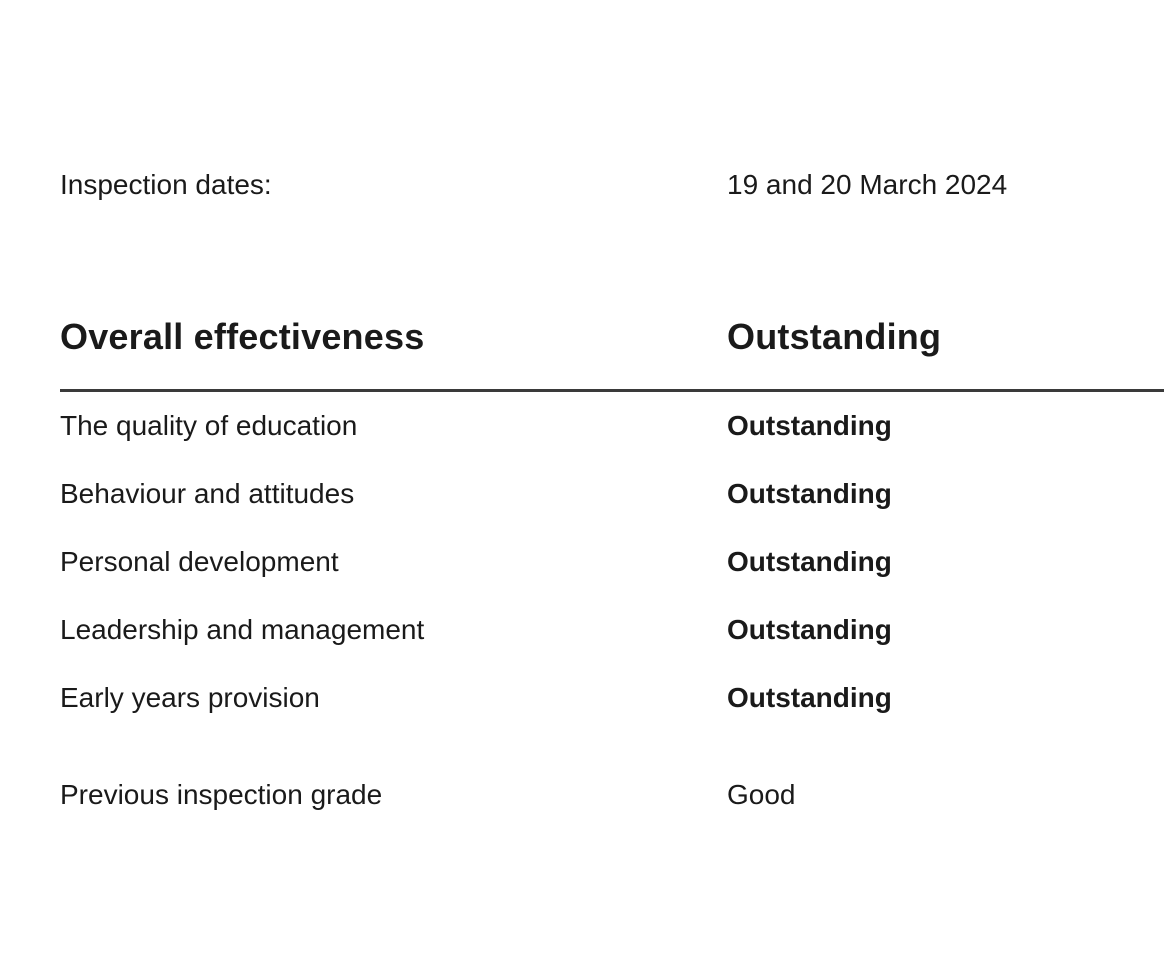  I want to click on overall-effectiveness-label: Overall effectiveness, so click(242, 336).